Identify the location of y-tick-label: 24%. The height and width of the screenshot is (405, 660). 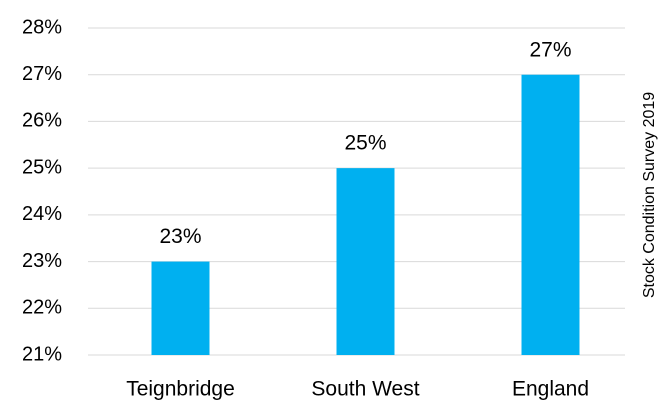
(42, 214).